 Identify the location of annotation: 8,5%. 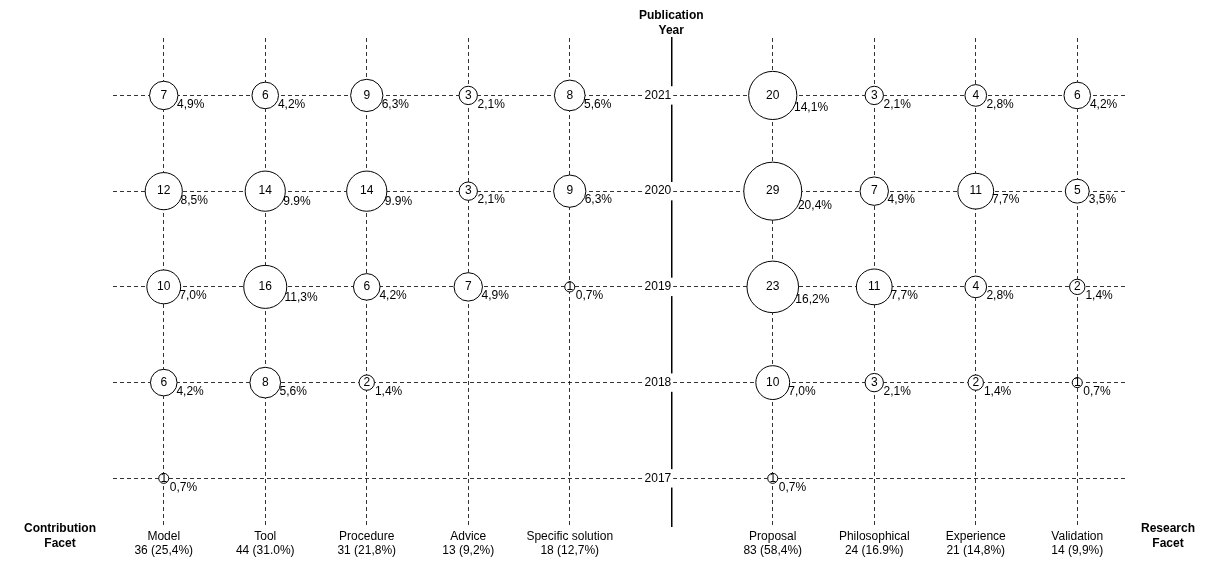
(194, 199).